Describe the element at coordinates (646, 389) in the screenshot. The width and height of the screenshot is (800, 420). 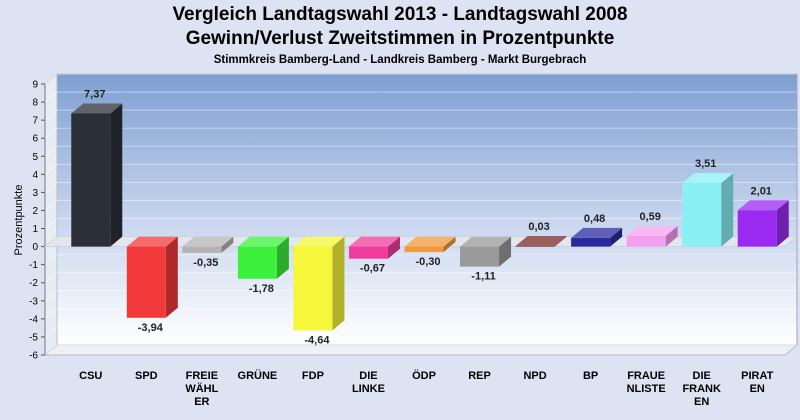
I see `category-label: NLISTE` at that location.